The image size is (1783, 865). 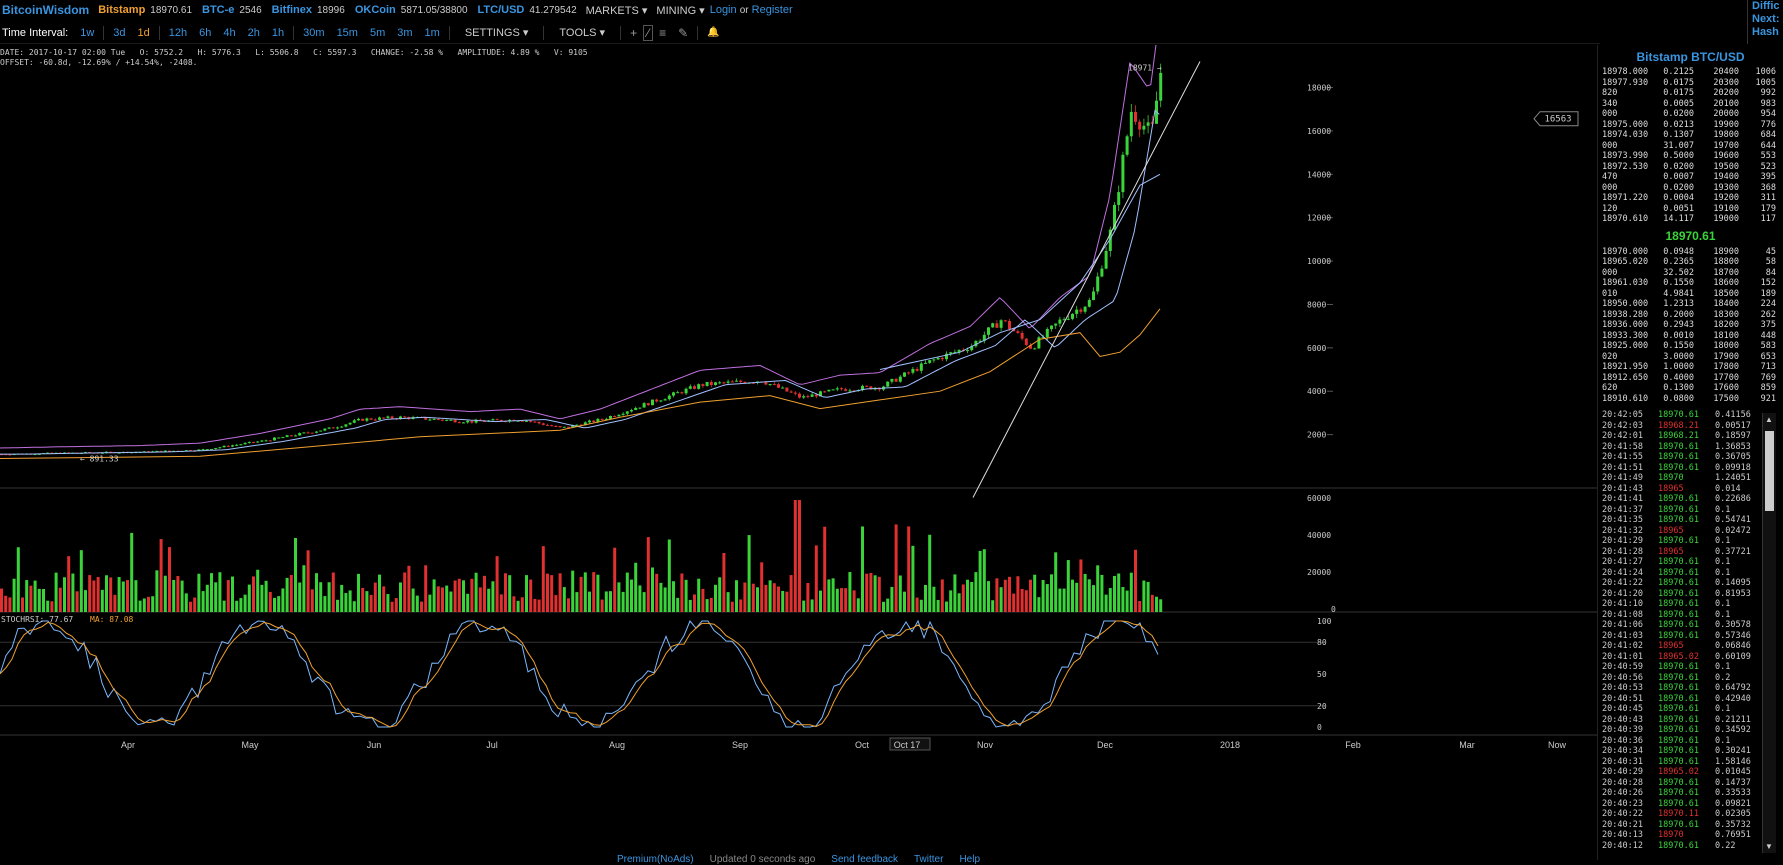 I want to click on trades-scrollbar: ▲ ▼, so click(x=1769, y=633).